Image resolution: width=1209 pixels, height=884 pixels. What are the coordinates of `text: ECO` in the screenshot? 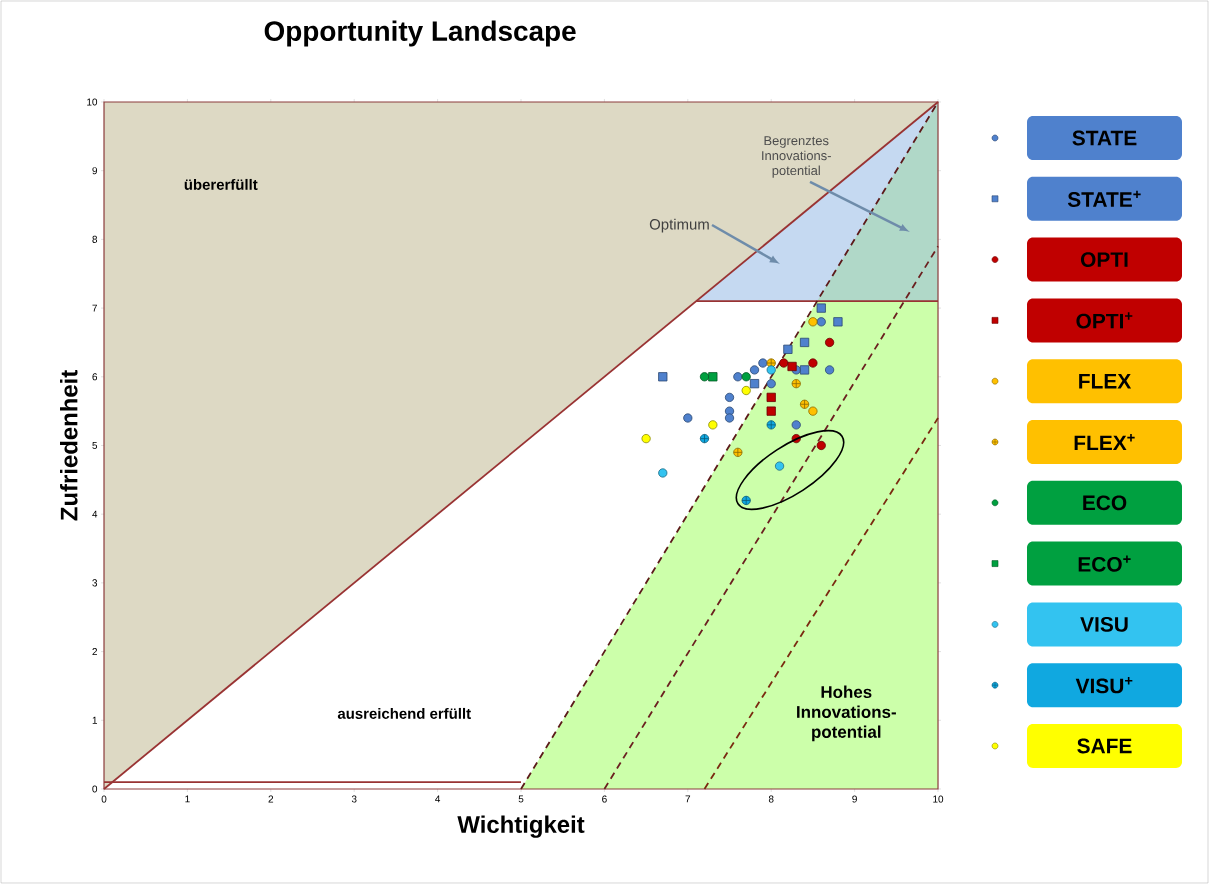 It's located at (1105, 503).